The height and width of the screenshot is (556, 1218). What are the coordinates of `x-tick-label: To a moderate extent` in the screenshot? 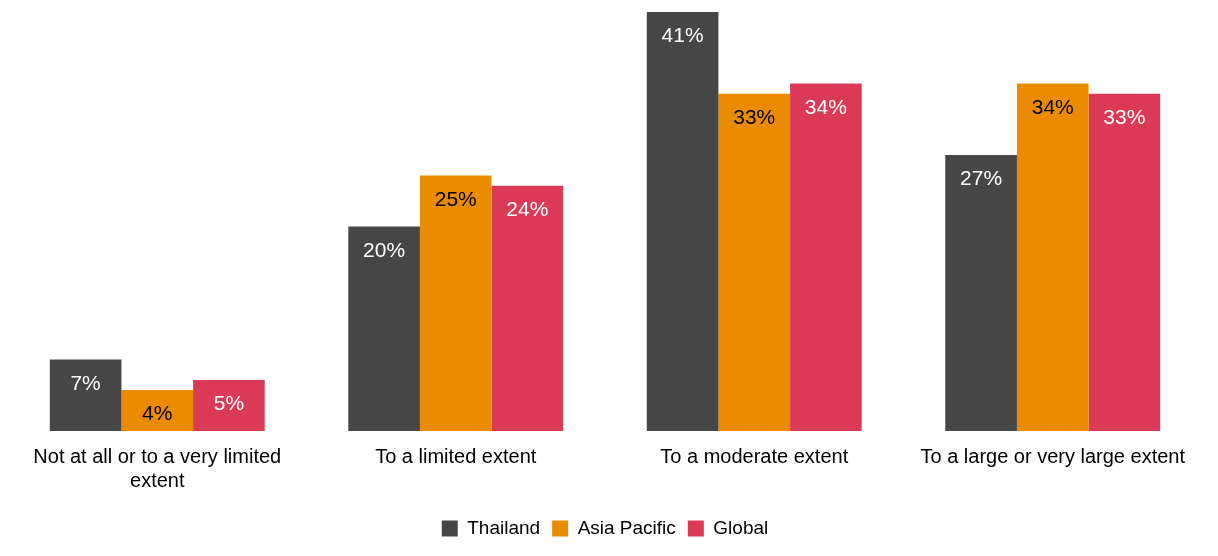 It's located at (754, 455).